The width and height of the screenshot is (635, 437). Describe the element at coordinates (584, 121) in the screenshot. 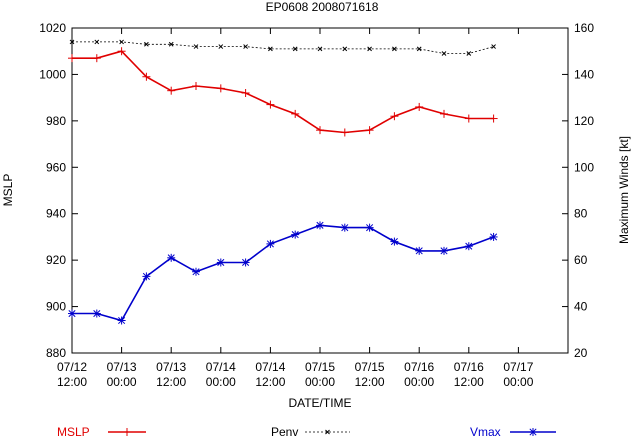

I see `y-right-tick-label: 120` at that location.